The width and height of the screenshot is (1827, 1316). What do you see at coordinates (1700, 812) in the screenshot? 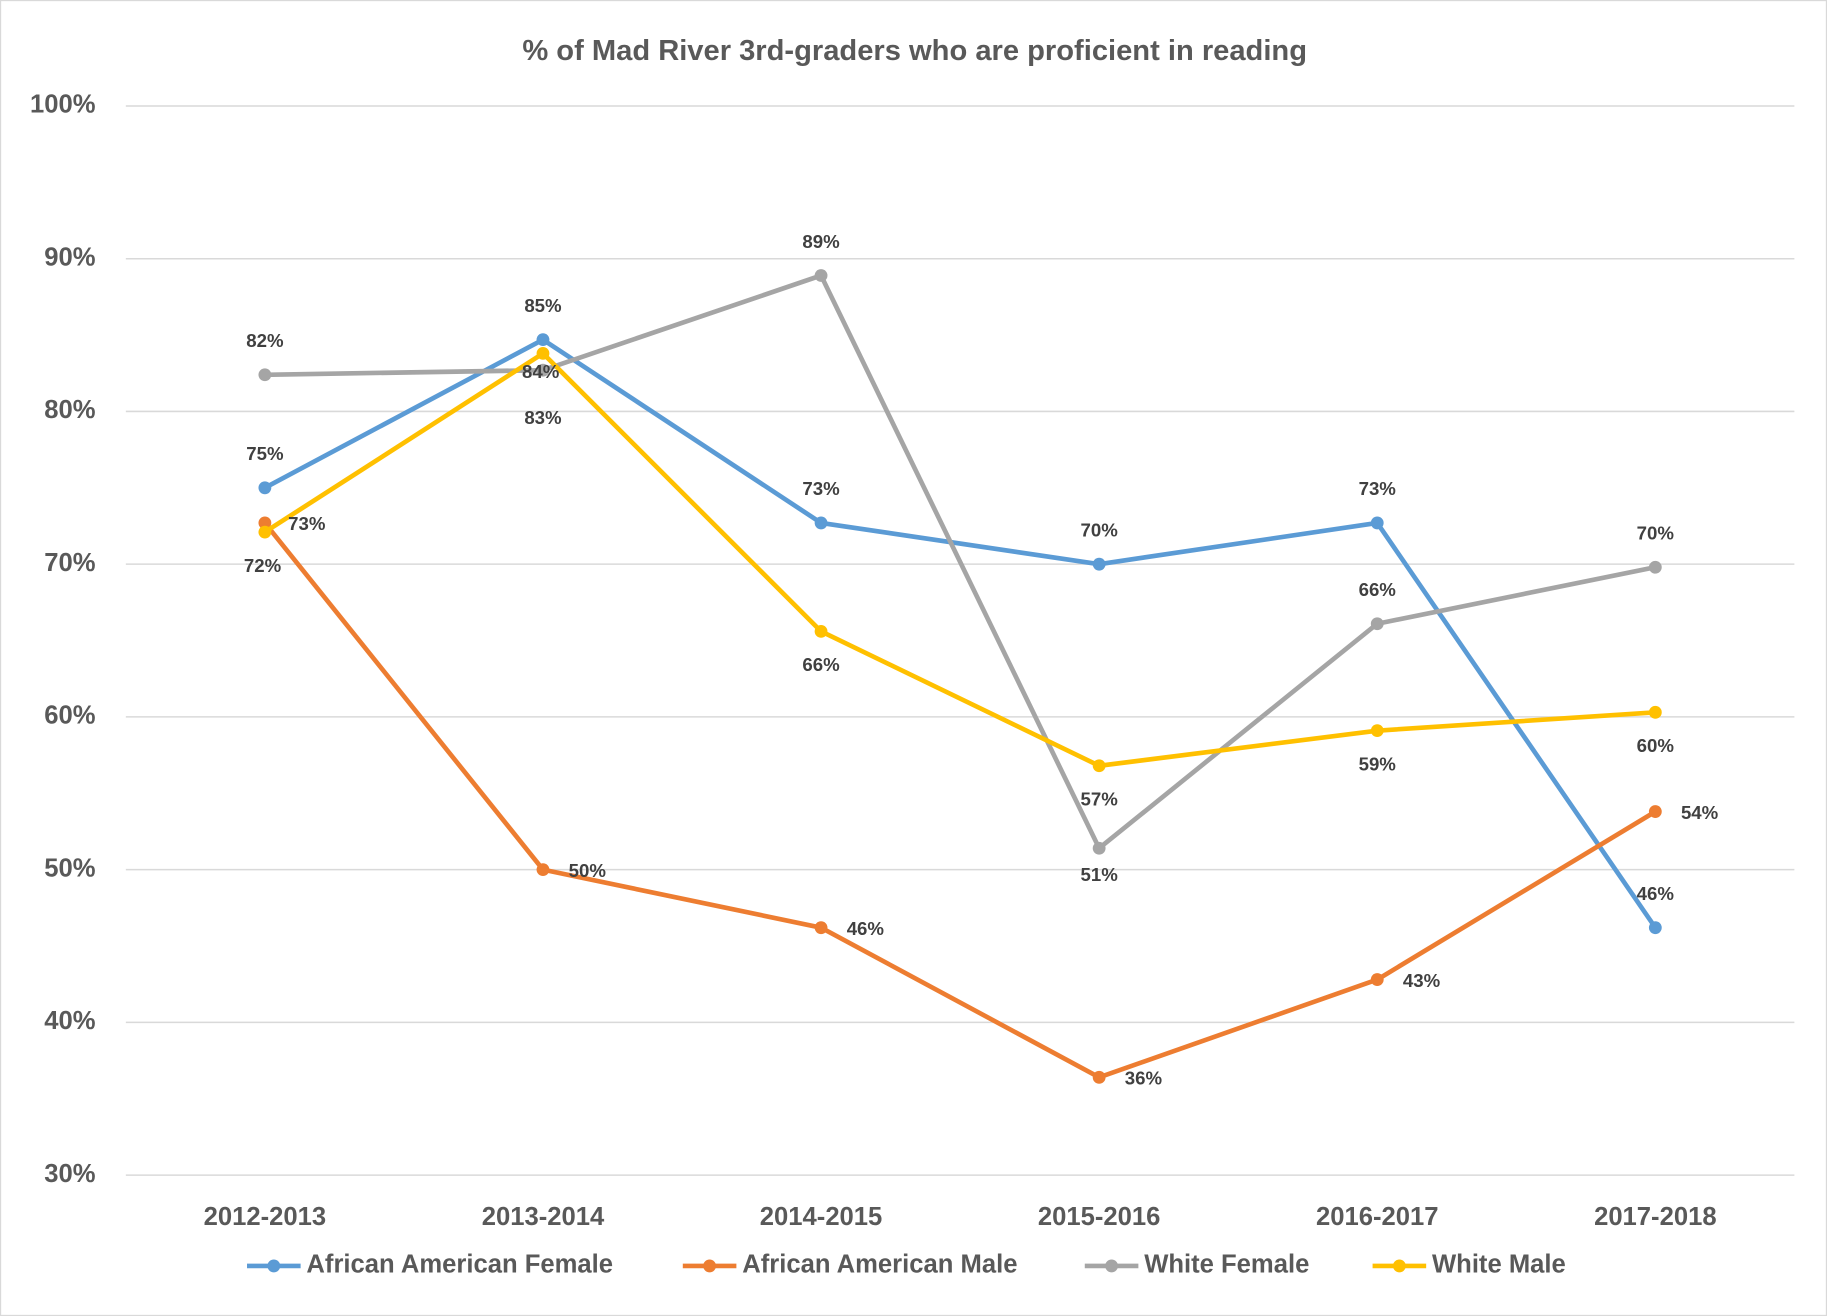
I see `data-label: 54%` at bounding box center [1700, 812].